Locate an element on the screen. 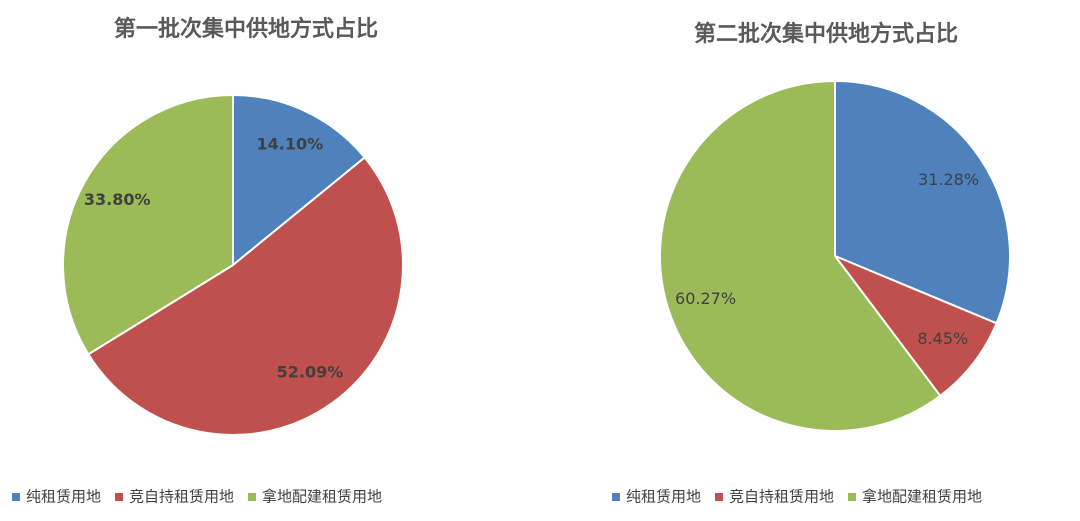 The width and height of the screenshot is (1080, 521). slice-label: 31.28% is located at coordinates (948, 179).